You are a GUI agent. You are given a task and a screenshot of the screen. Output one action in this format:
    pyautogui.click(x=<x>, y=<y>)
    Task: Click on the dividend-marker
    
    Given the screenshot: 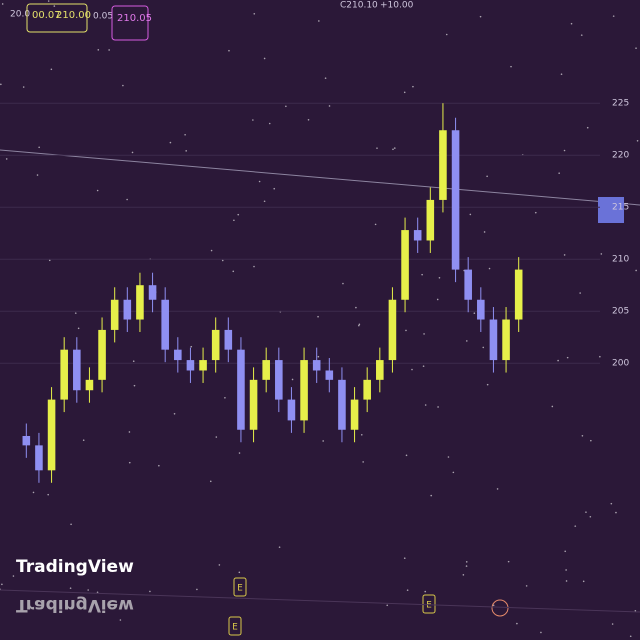 What is the action you would take?
    pyautogui.click(x=500, y=608)
    